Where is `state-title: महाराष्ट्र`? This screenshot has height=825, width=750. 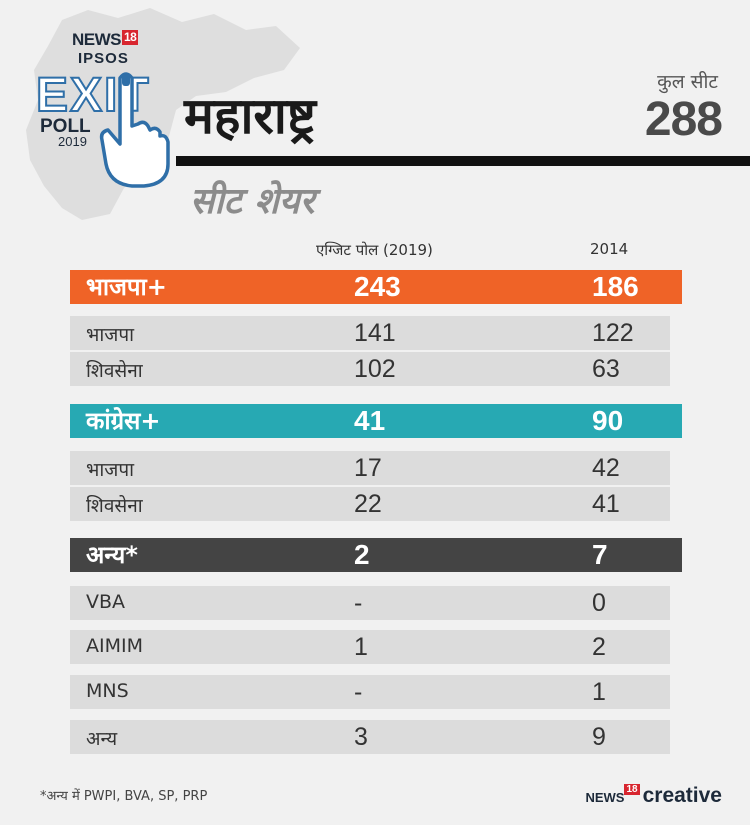 state-title: महाराष्ट्र is located at coordinates (250, 116).